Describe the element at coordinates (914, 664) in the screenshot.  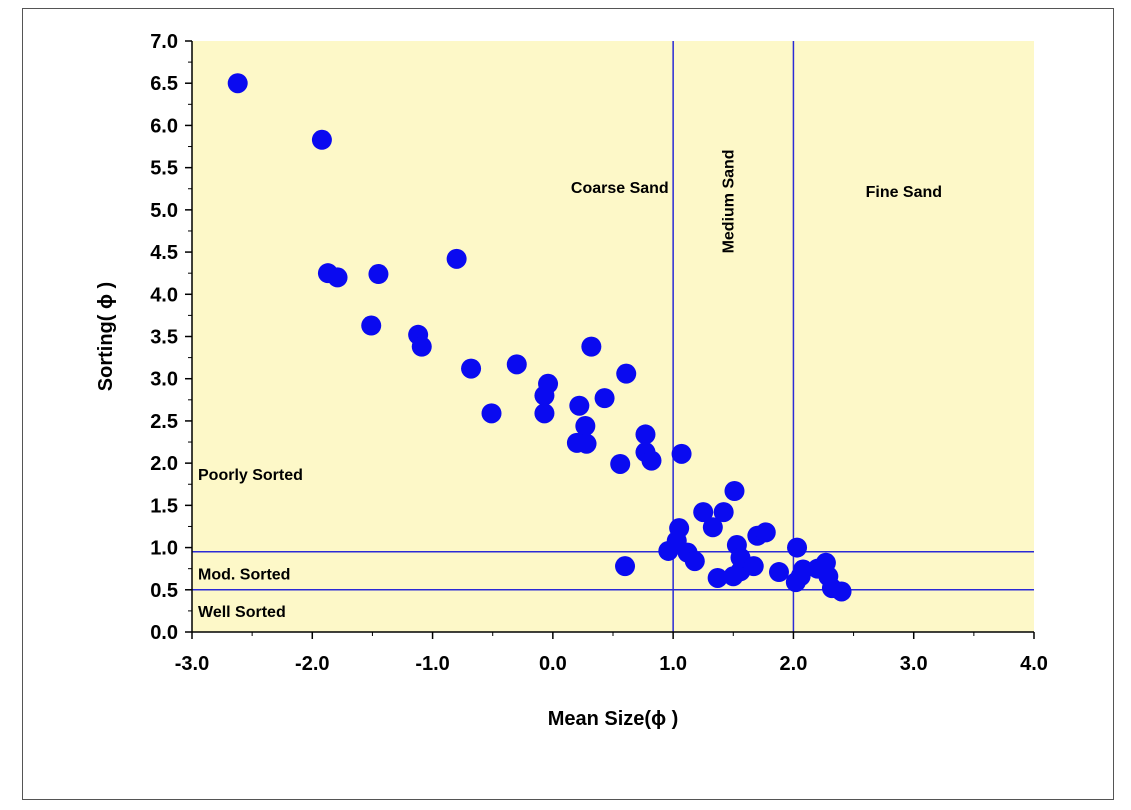
I see `x-tick-label: 3.0` at that location.